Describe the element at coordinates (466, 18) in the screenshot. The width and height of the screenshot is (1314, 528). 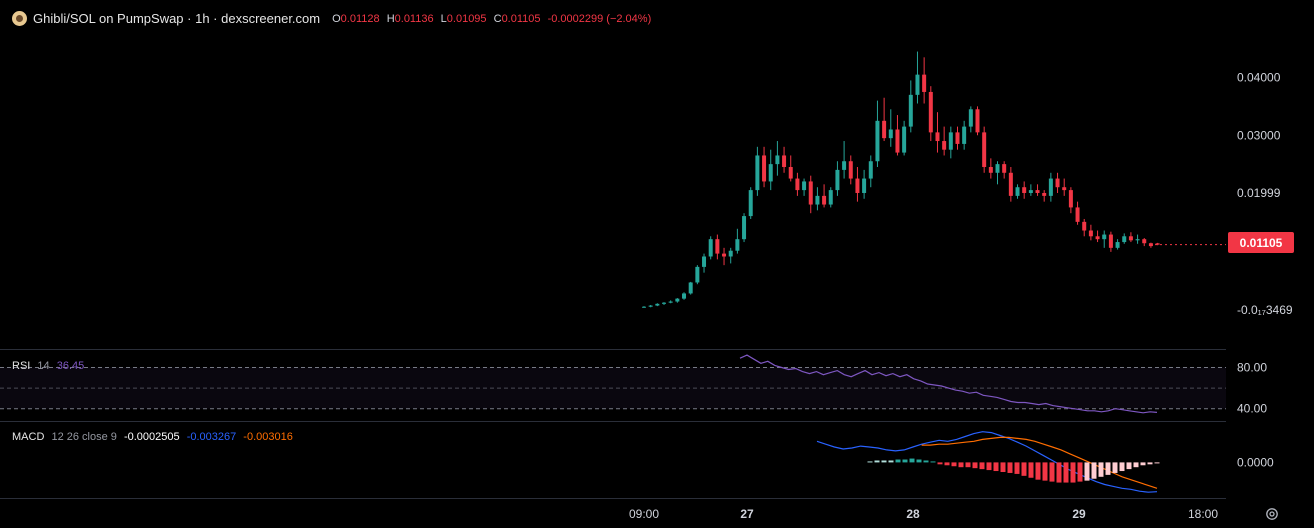
I see `ohlc-low-value: 0.01095` at that location.